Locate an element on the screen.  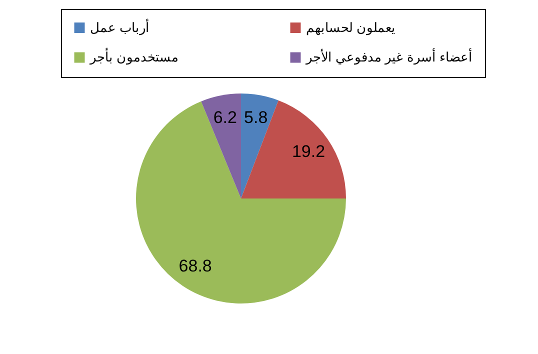
legend-label: أرباب عمل is located at coordinates (120, 27).